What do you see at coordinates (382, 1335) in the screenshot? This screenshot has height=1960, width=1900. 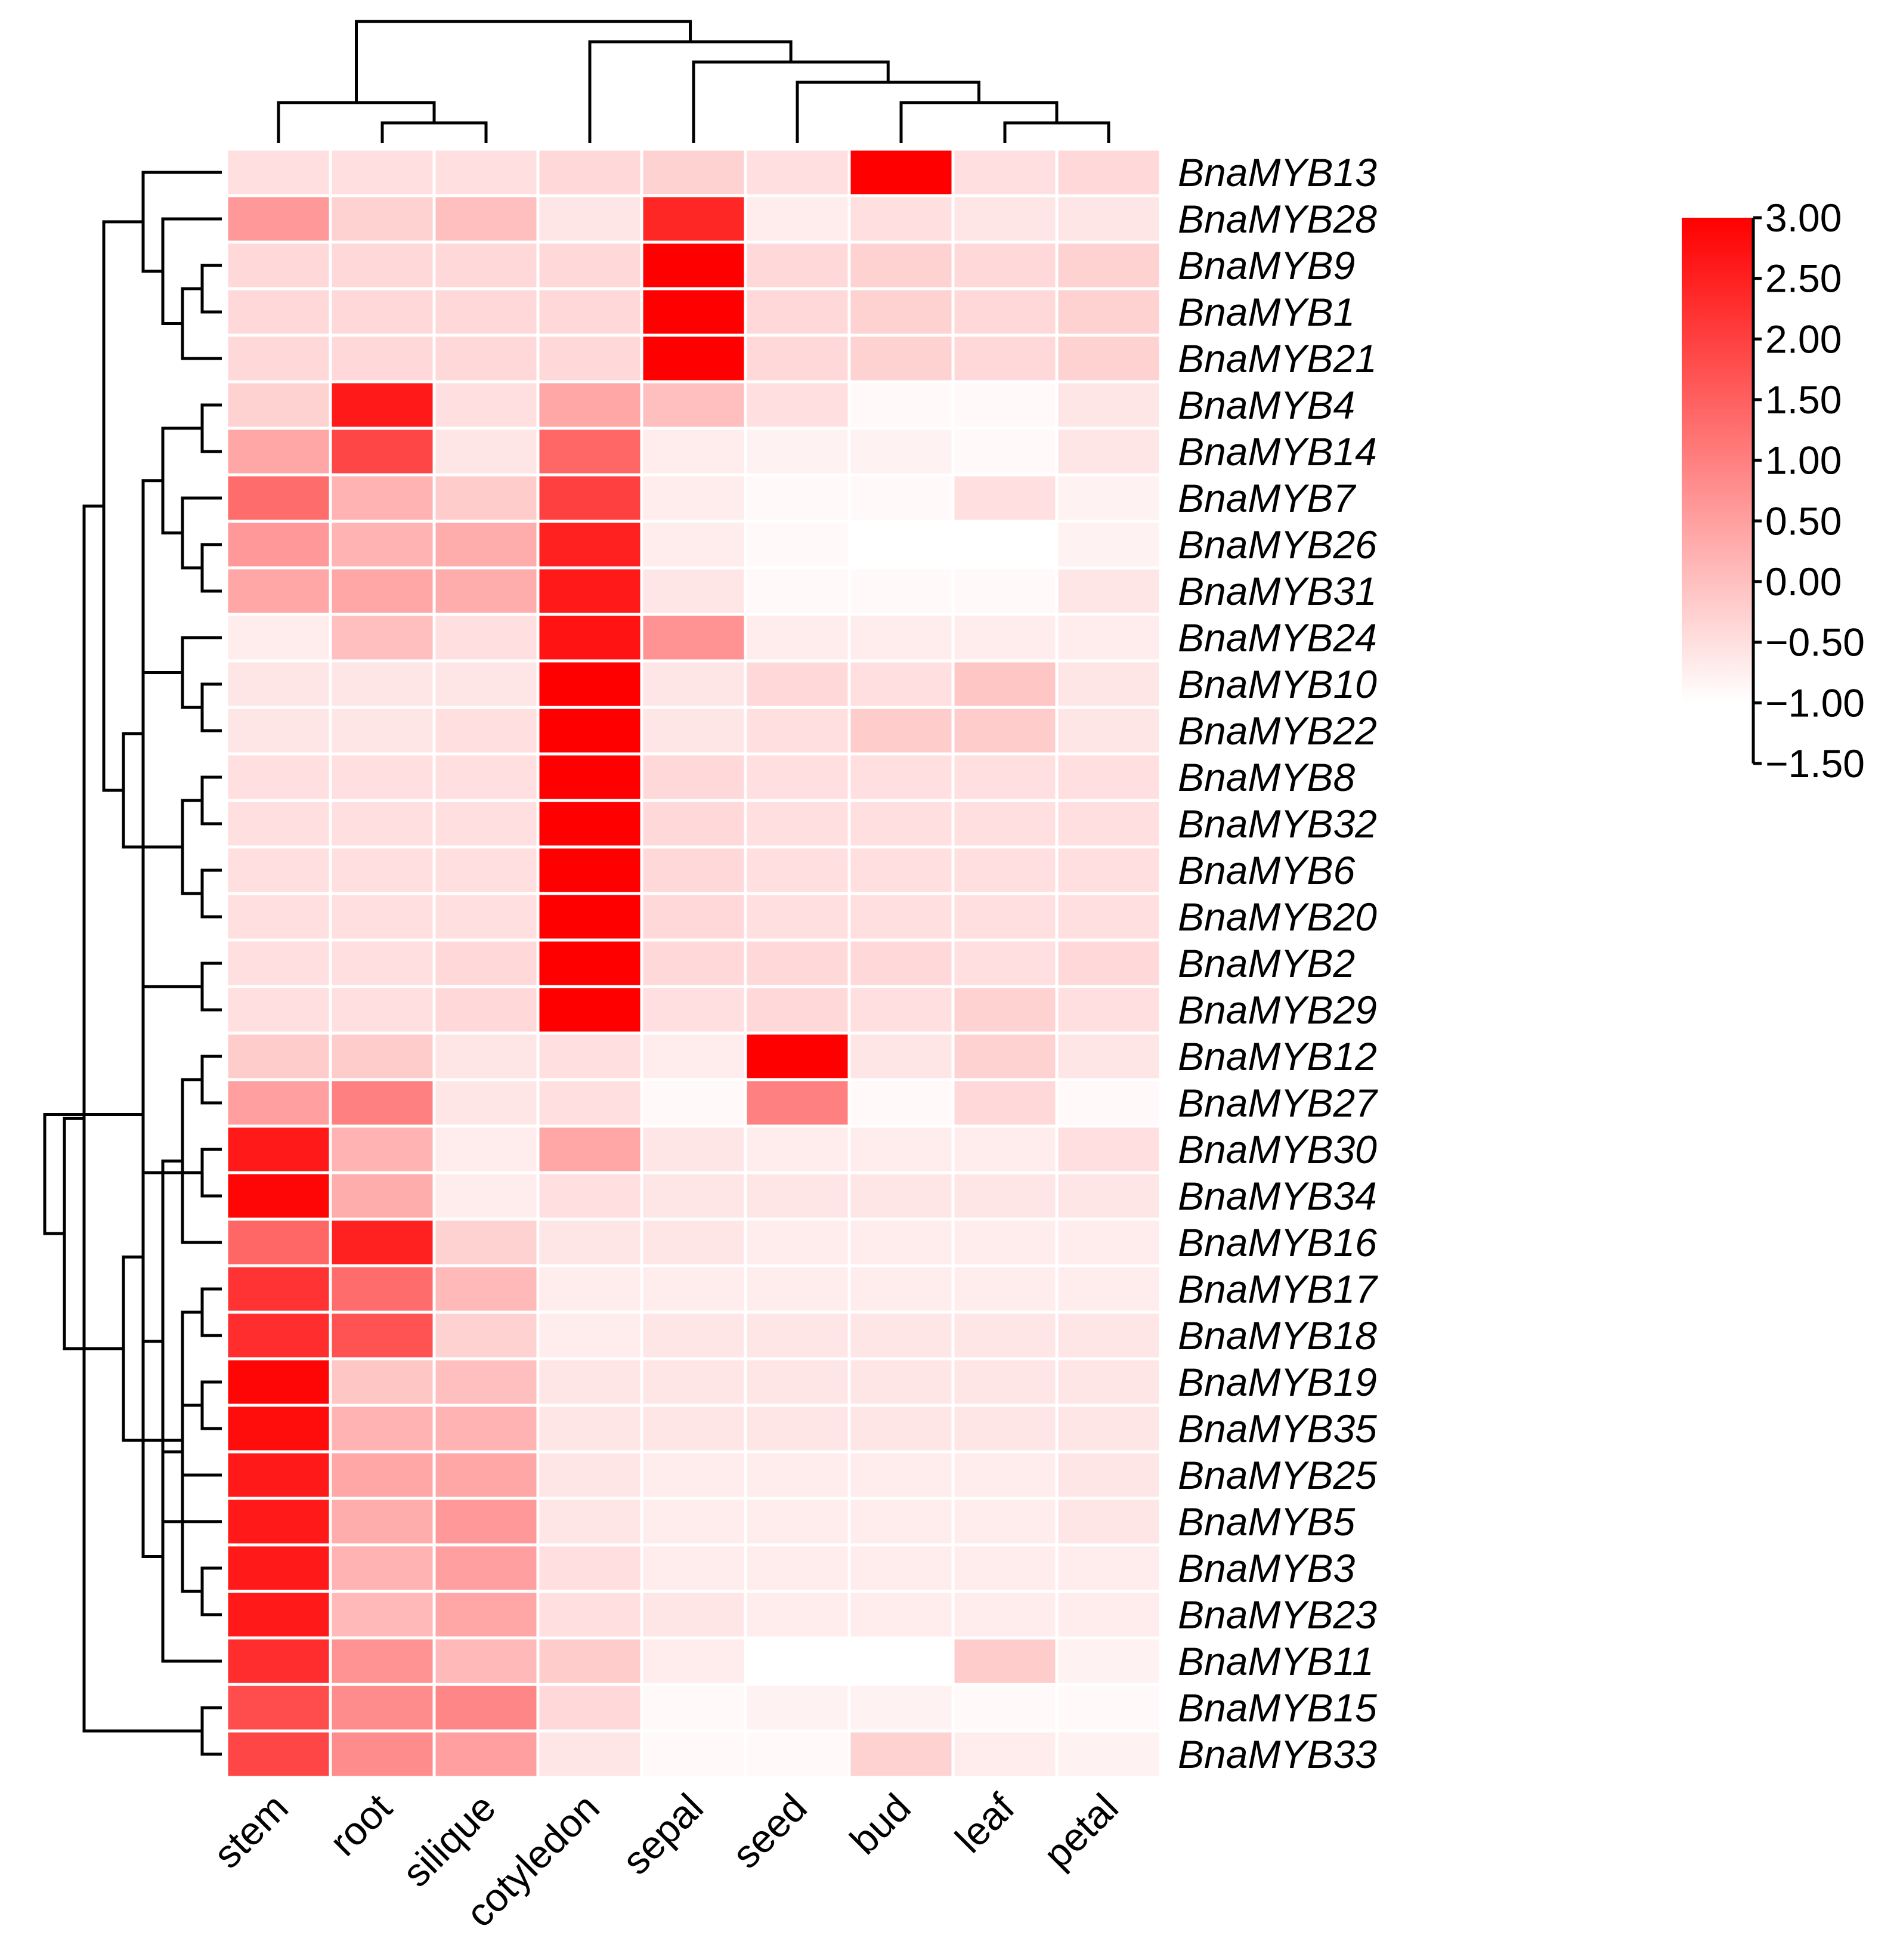 I see `cell-BnaMYB18-root` at bounding box center [382, 1335].